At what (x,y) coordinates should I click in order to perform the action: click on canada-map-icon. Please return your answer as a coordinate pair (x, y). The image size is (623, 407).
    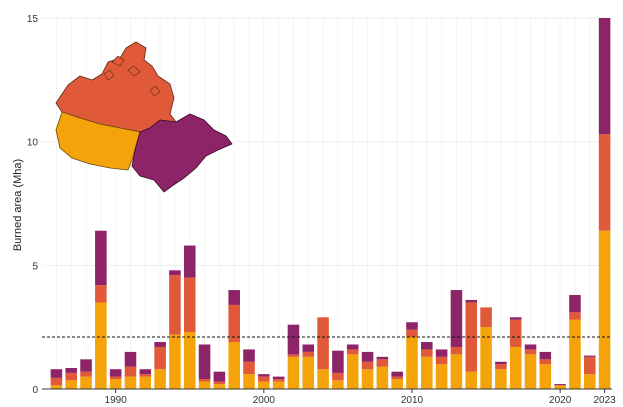
    Looking at the image, I should click on (144, 117).